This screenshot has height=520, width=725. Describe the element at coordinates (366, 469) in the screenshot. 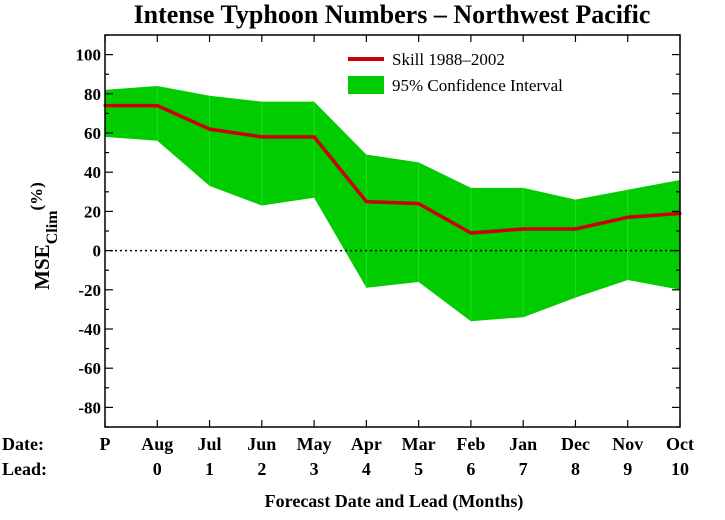

I see `x-tick-lead-label: 4` at that location.